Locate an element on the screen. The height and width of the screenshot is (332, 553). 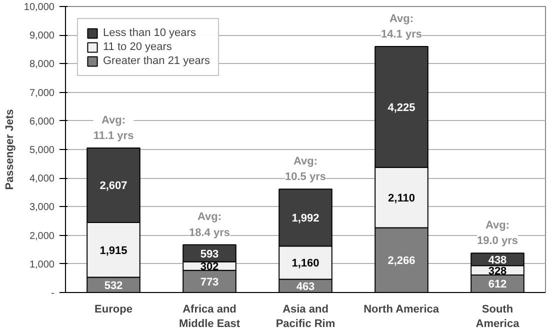
y-axis-title: Passenger Jets is located at coordinates (10, 149).